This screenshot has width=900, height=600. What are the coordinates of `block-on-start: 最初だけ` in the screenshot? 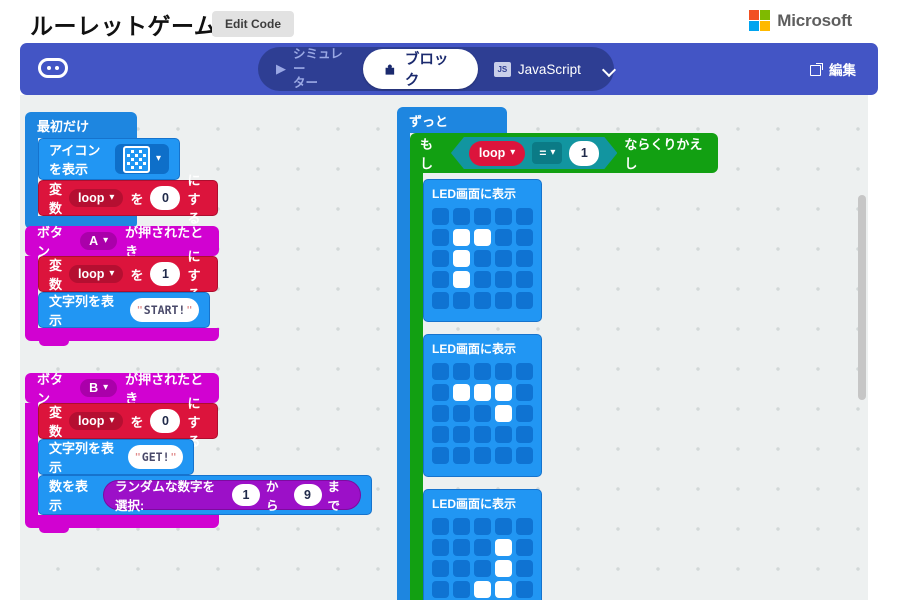 It's located at (81, 125).